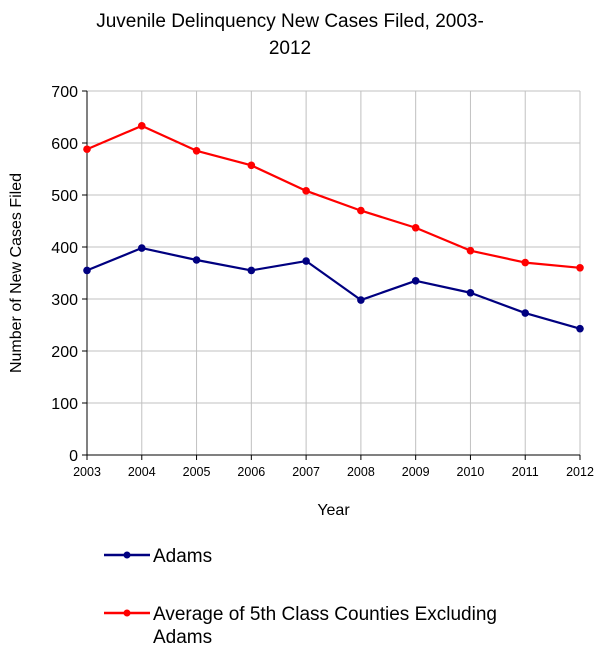  Describe the element at coordinates (290, 48) in the screenshot. I see `chart-title-line-2: 2012` at that location.